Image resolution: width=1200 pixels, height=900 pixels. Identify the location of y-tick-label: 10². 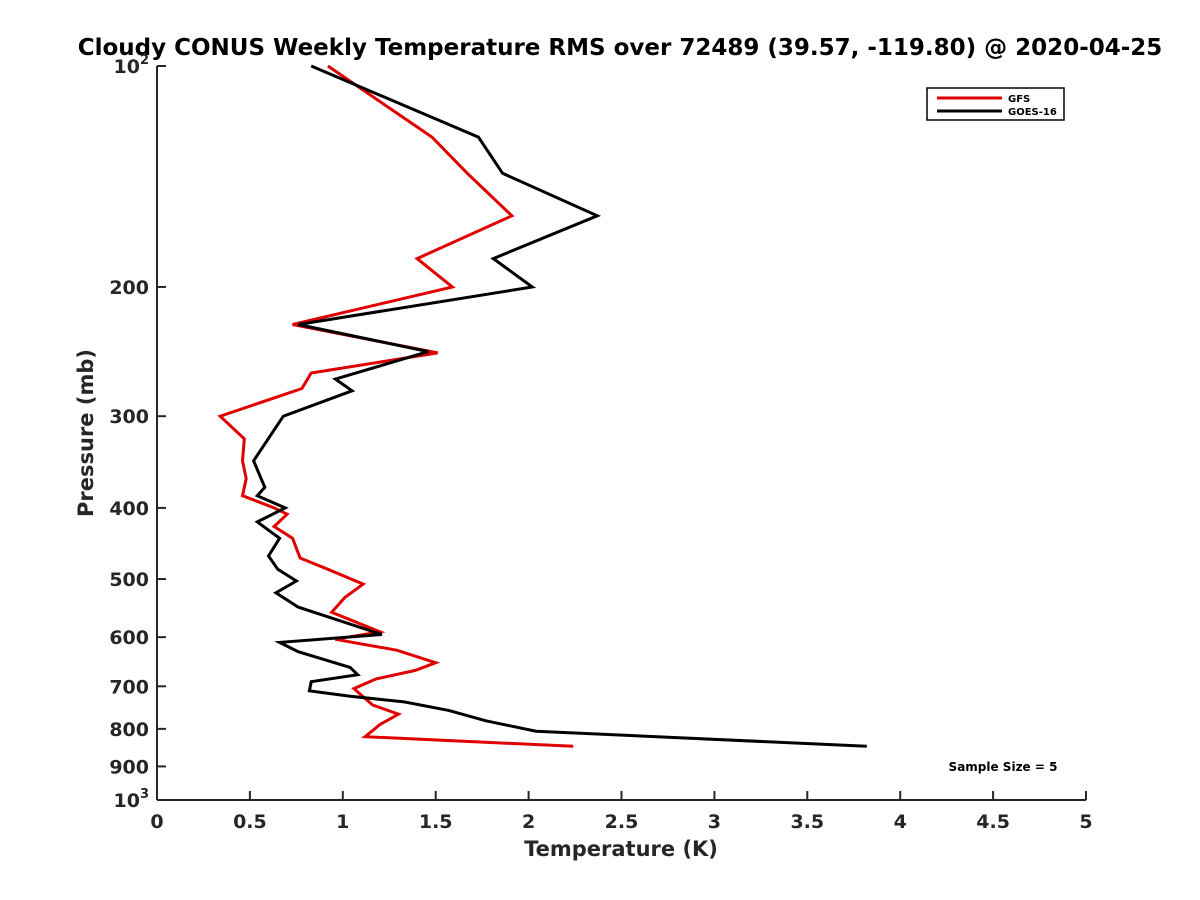
(132, 65).